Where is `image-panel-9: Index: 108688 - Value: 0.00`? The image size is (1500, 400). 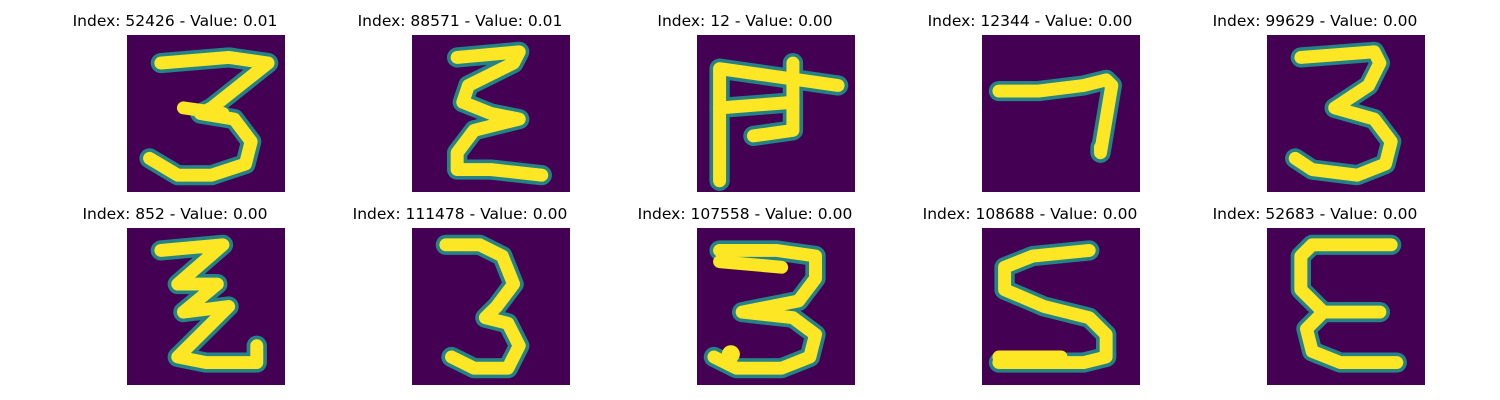 image-panel-9: Index: 108688 - Value: 0.00 is located at coordinates (1030, 289).